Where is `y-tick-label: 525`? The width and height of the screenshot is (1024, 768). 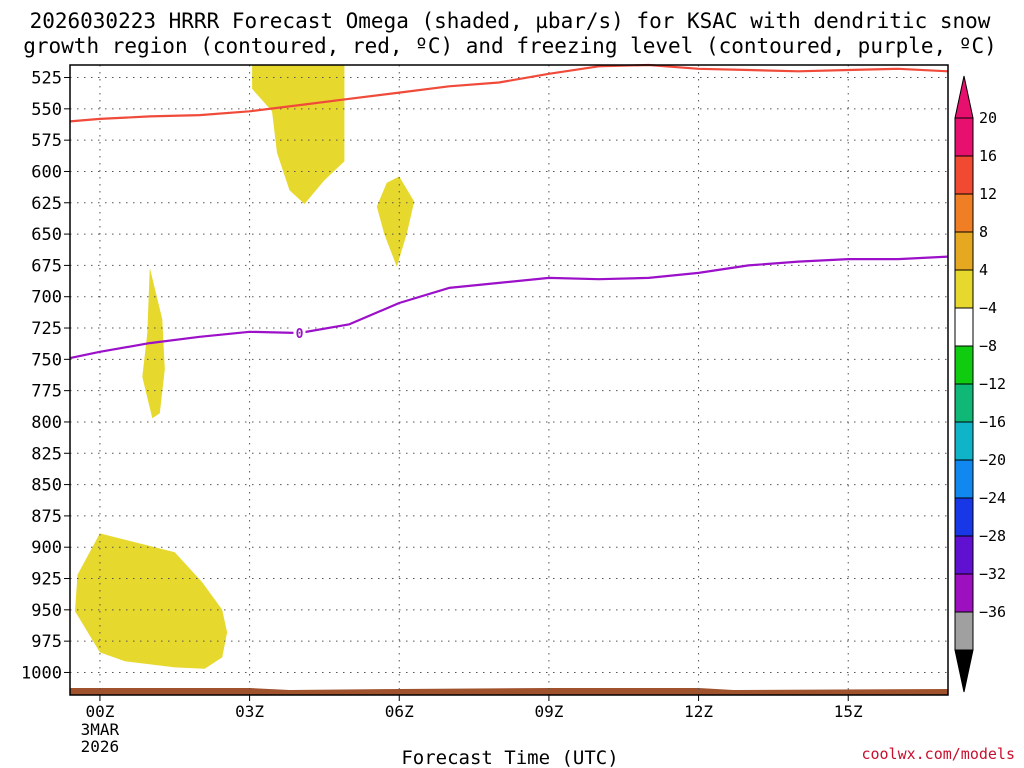
y-tick-label: 525 is located at coordinates (46, 79).